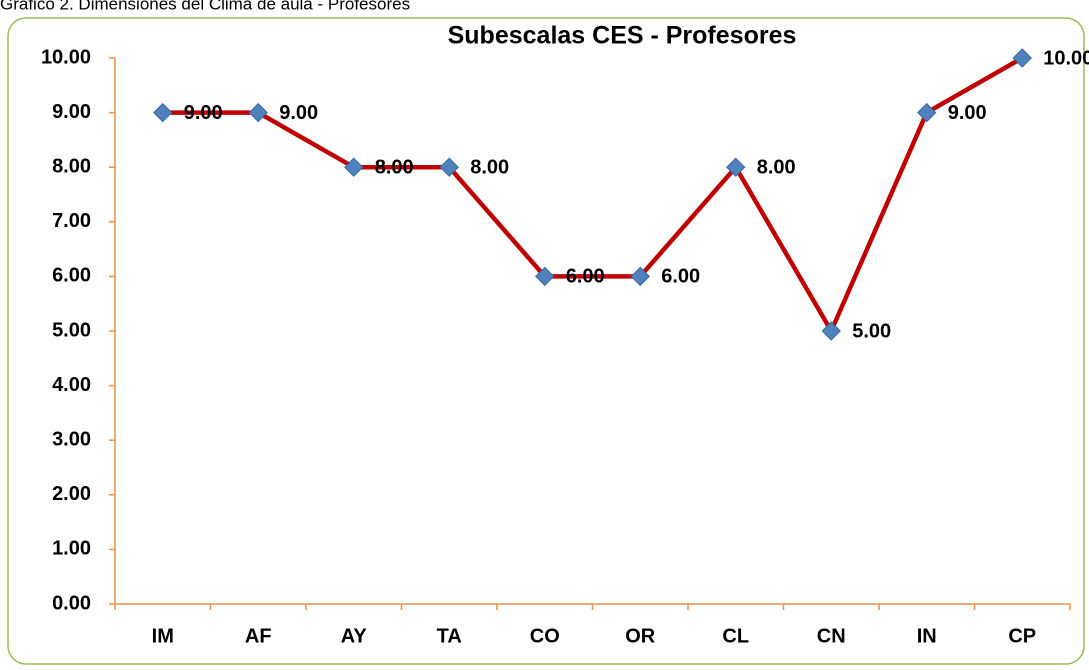  Describe the element at coordinates (545, 636) in the screenshot. I see `x-tick-label: CO` at that location.